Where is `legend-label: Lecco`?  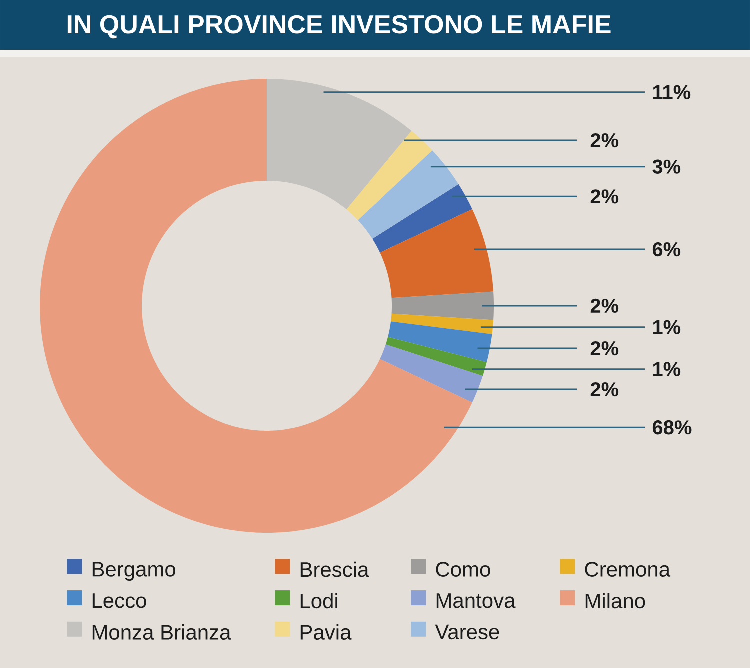 legend-label: Lecco is located at coordinates (119, 601).